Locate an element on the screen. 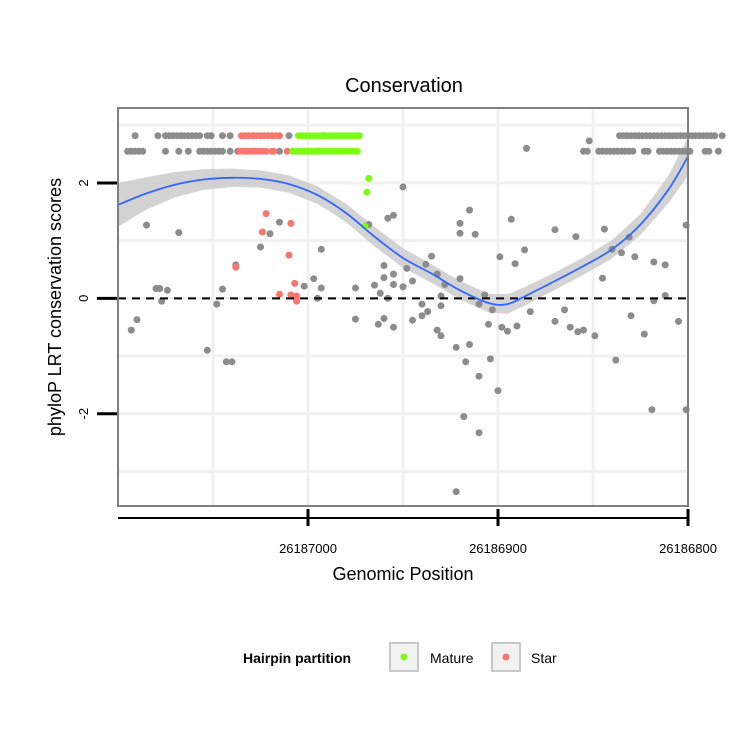 The image size is (750, 750). legend: Hairpin partition Mature Star is located at coordinates (400, 657).